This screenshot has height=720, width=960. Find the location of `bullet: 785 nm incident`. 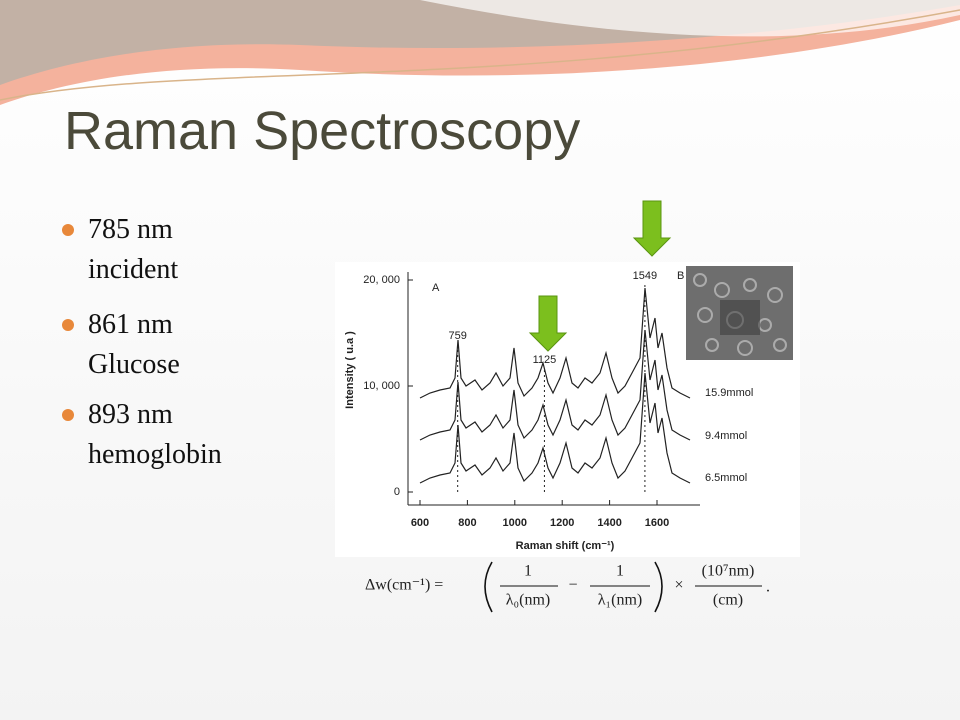

bullet: 785 nm incident is located at coordinates (120, 250).